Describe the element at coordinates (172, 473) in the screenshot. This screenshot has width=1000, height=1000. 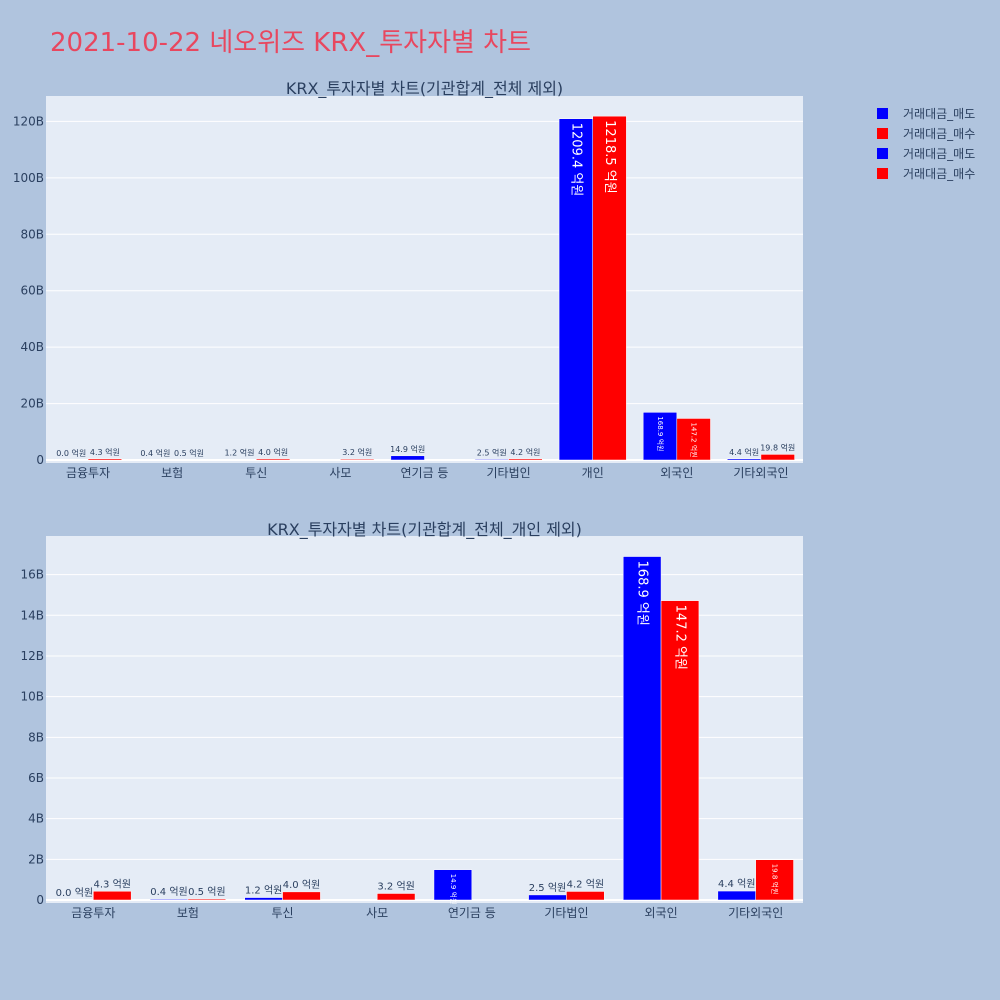
I see `chart1-xtick-label: 보험` at that location.